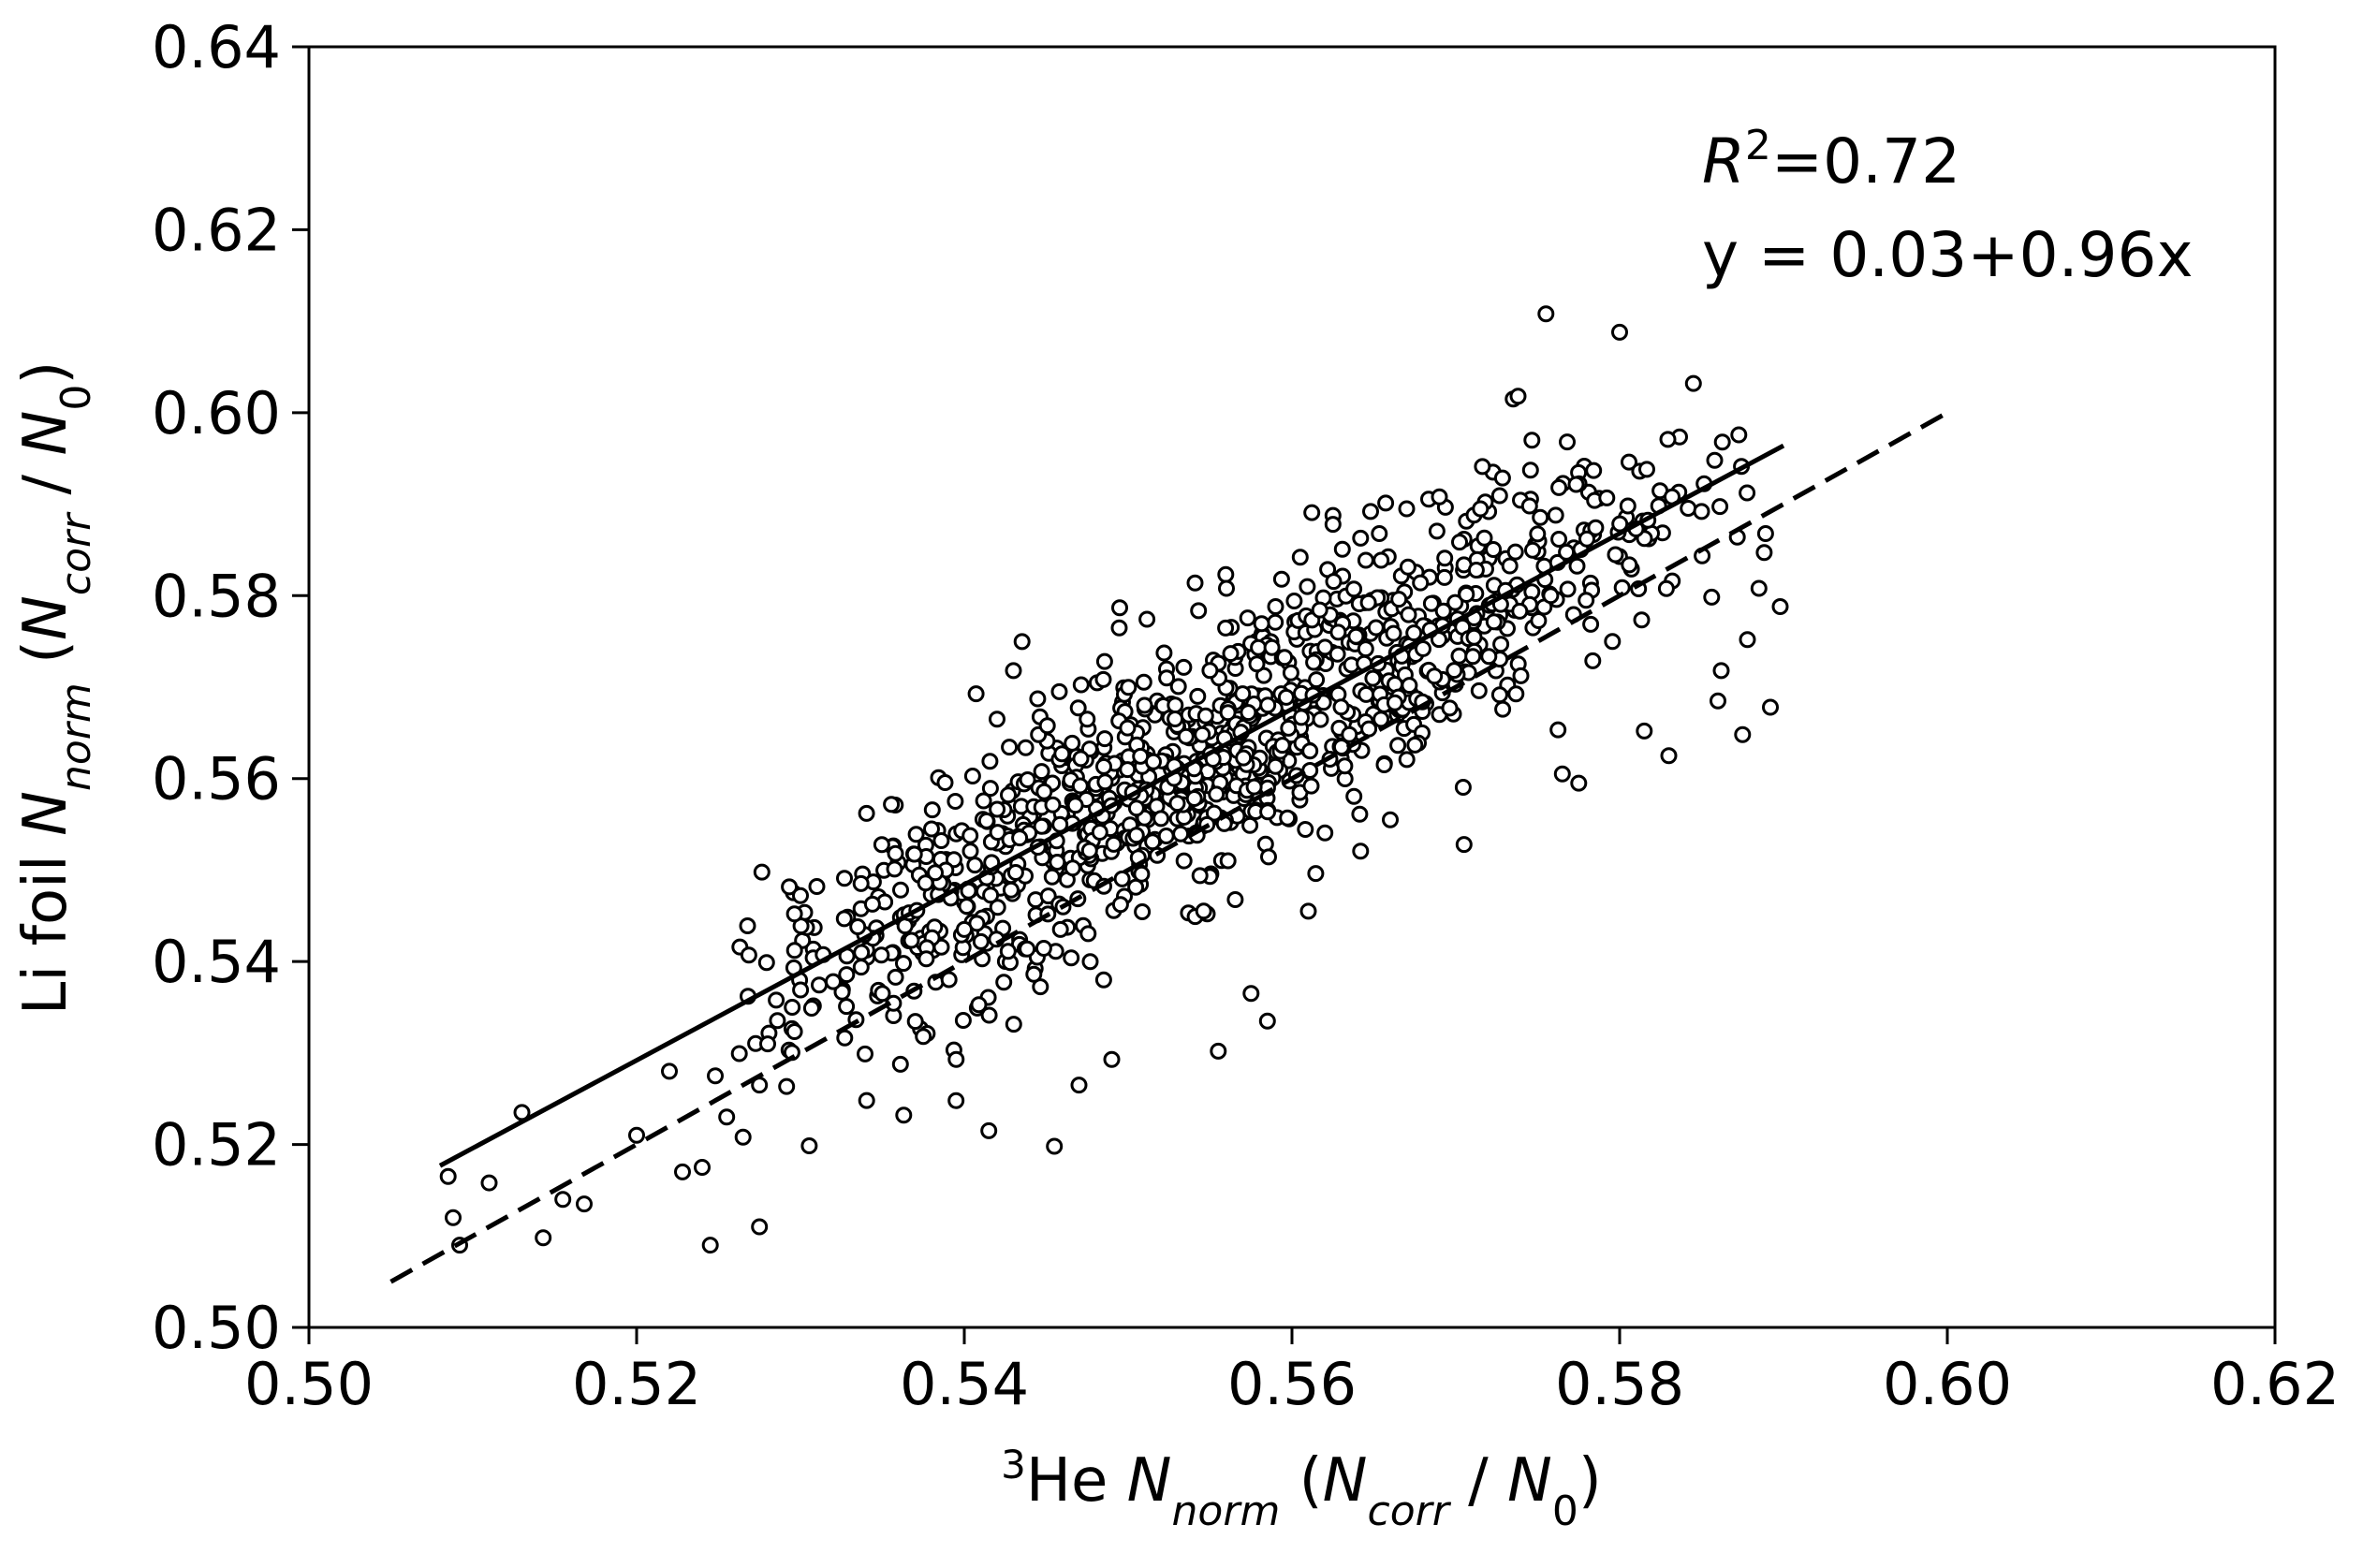  I want to click on y-axis-label: Li foil Nnorm (Ncorr / N0), so click(55, 688).